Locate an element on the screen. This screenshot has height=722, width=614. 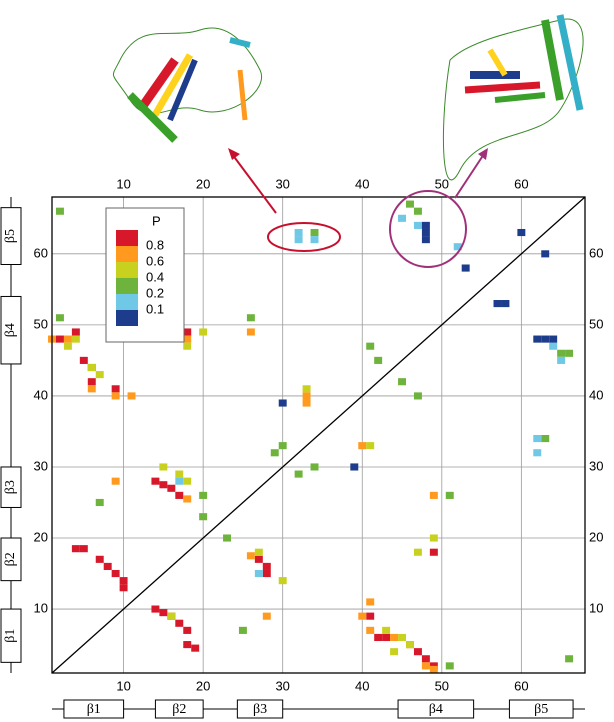
highlight-circle is located at coordinates (428, 229).